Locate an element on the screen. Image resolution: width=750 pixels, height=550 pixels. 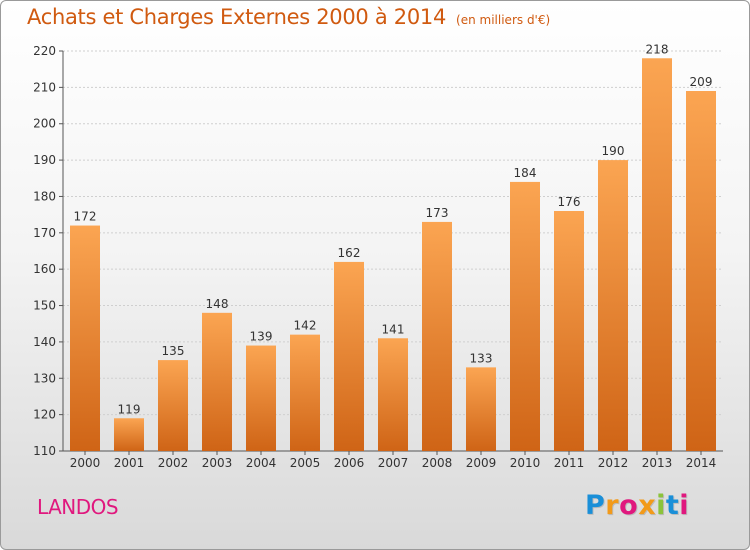
x-tick-label-2011: 2011 is located at coordinates (569, 463).